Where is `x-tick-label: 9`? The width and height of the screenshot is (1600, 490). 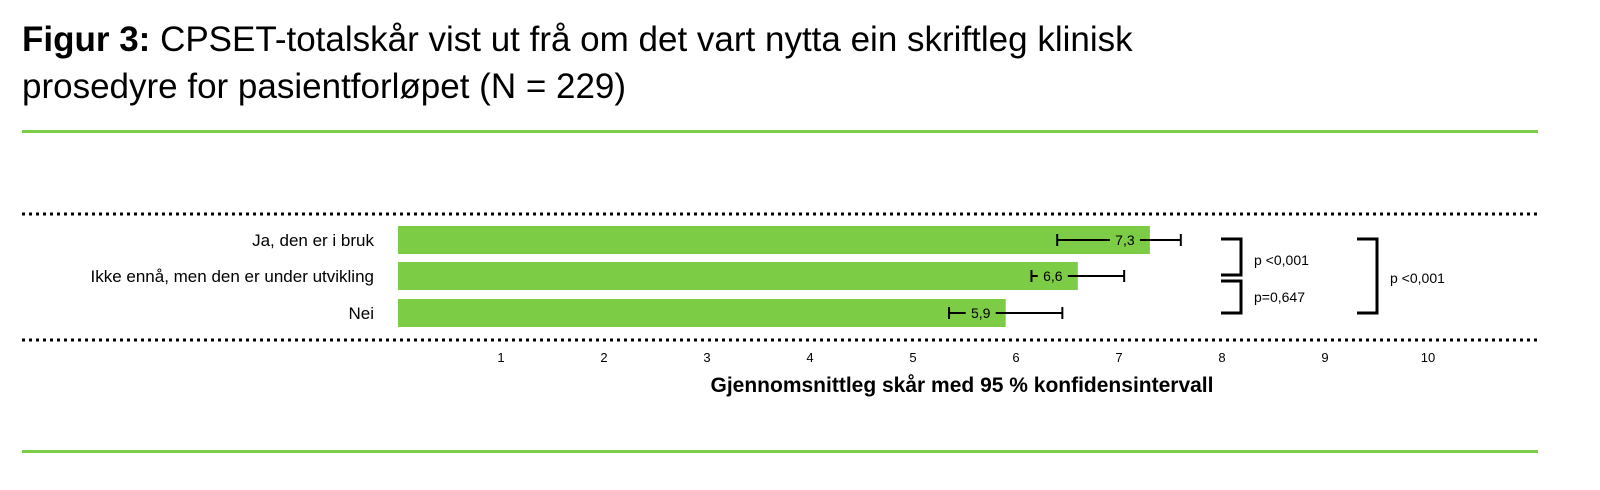
x-tick-label: 9 is located at coordinates (1324, 357).